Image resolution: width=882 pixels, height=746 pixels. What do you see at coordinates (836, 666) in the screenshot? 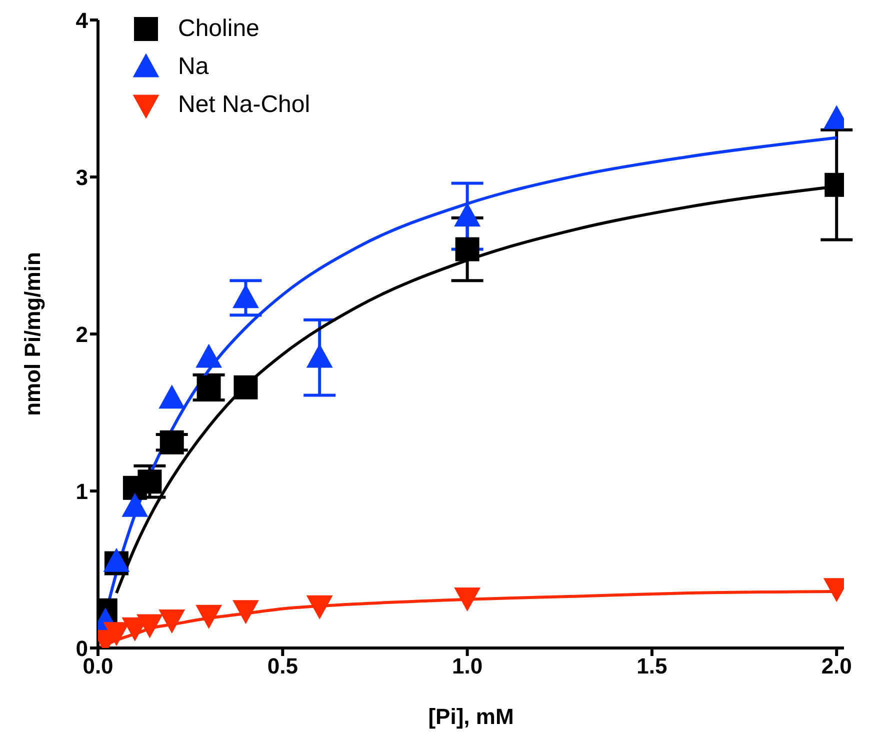
I see `x-tick-label: 2.0` at bounding box center [836, 666].